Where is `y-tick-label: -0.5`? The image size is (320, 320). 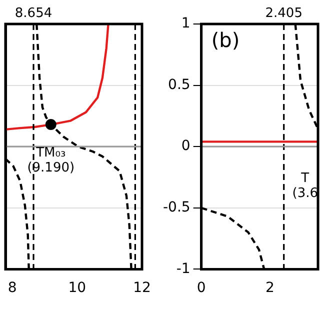
y-tick-label: -0.5 is located at coordinates (176, 208).